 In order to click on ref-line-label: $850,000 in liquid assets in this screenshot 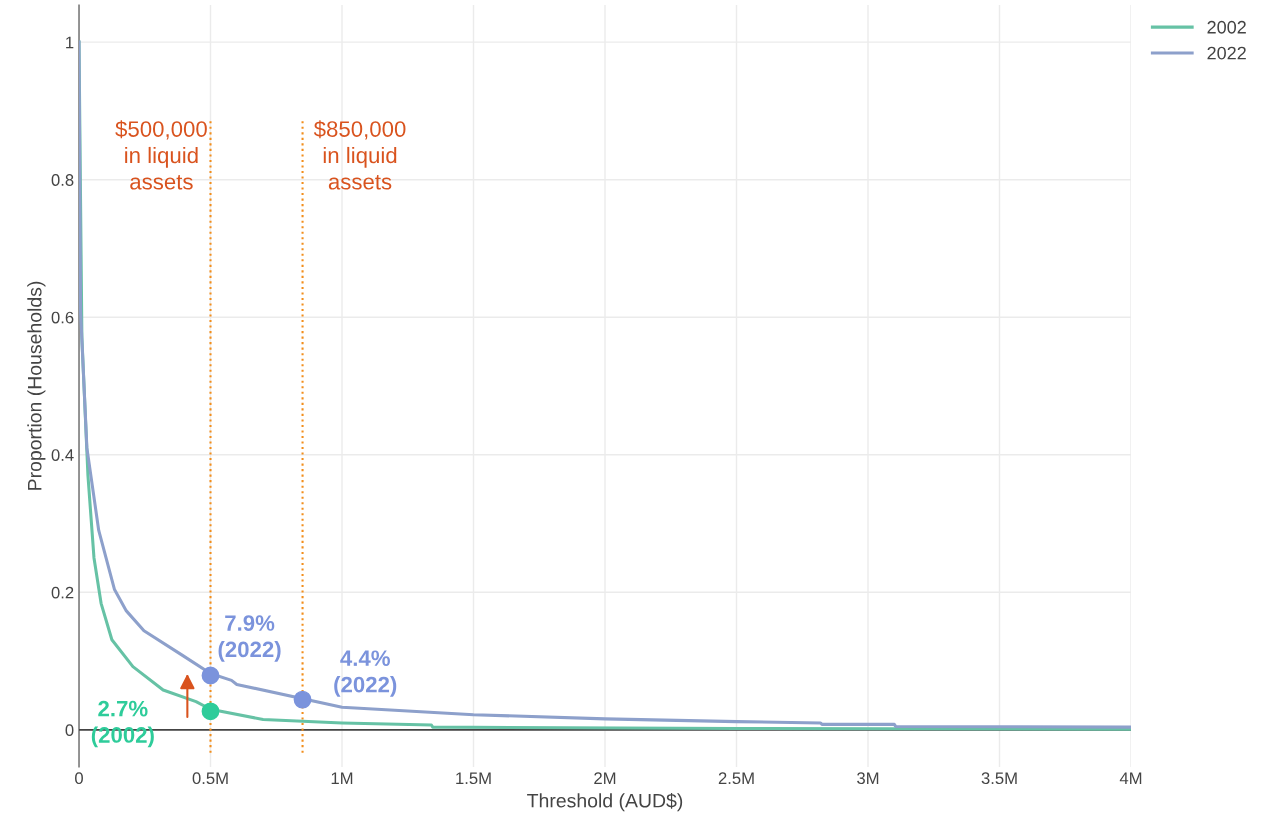, I will do `click(359, 155)`.